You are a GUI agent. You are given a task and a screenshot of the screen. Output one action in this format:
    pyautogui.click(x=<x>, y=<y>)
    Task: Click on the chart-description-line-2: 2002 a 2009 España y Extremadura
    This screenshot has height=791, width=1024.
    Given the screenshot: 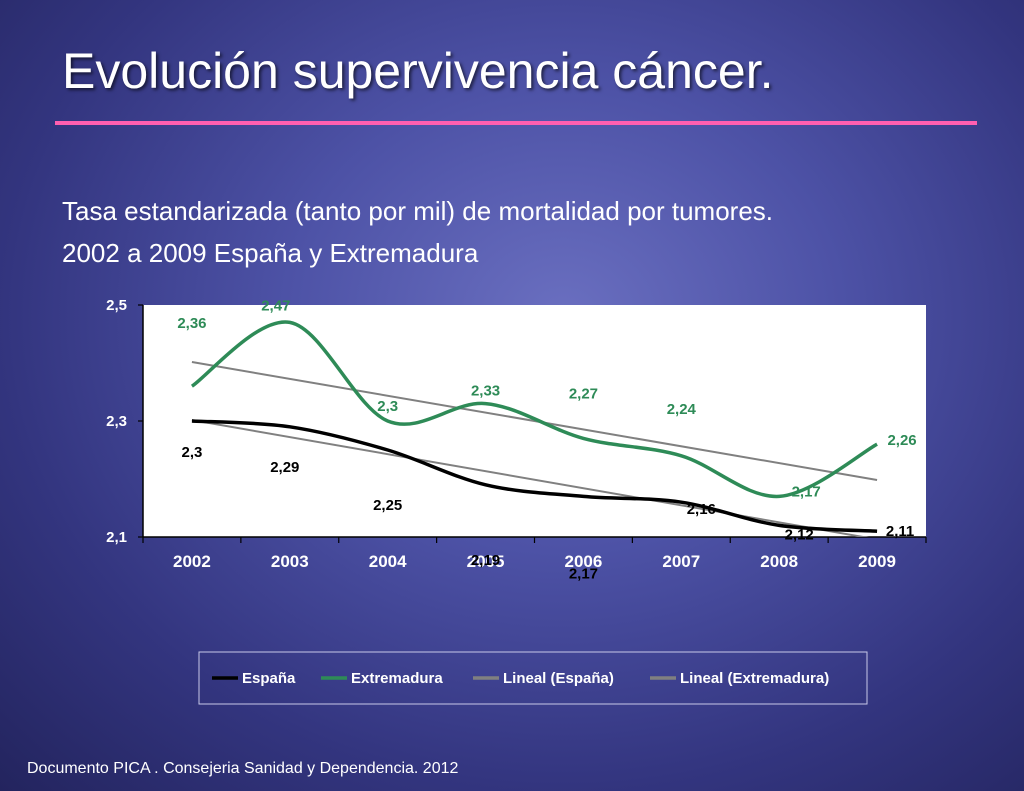 What is the action you would take?
    pyautogui.click(x=270, y=253)
    